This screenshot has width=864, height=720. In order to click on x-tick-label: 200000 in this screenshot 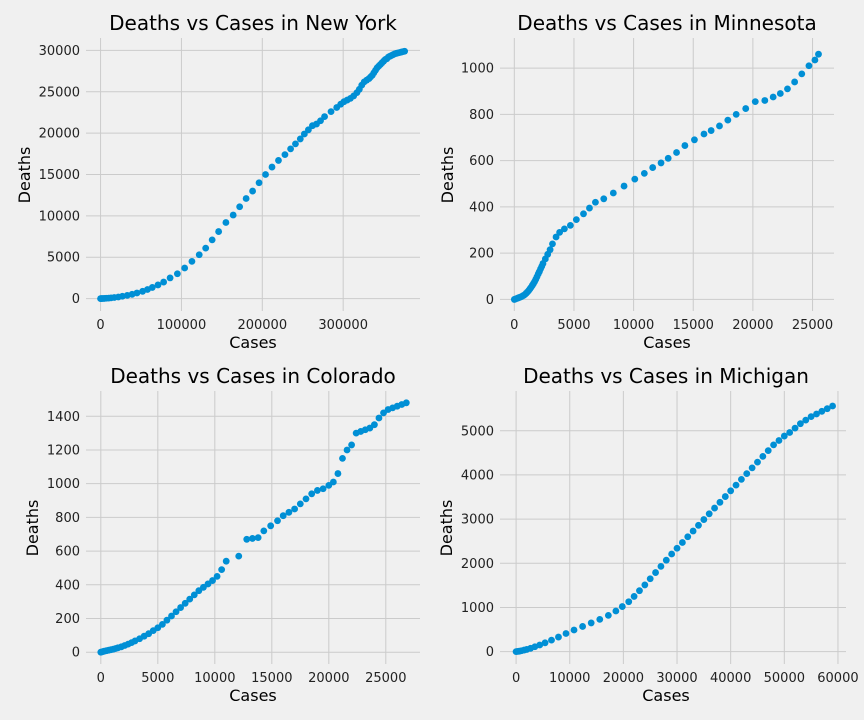, I will do `click(262, 325)`.